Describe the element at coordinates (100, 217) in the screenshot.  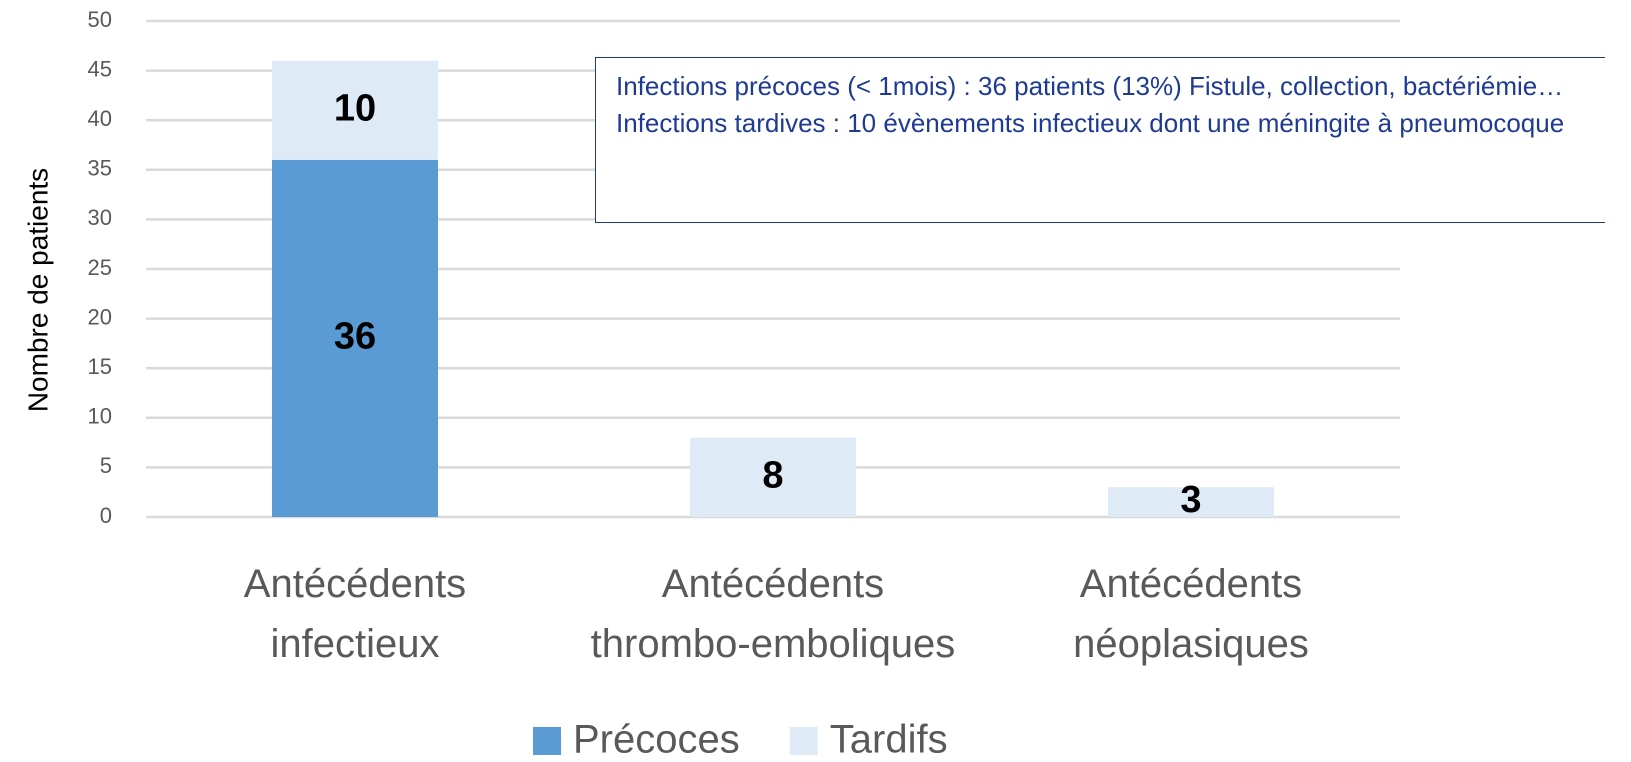
I see `y-tick-label: 30` at that location.